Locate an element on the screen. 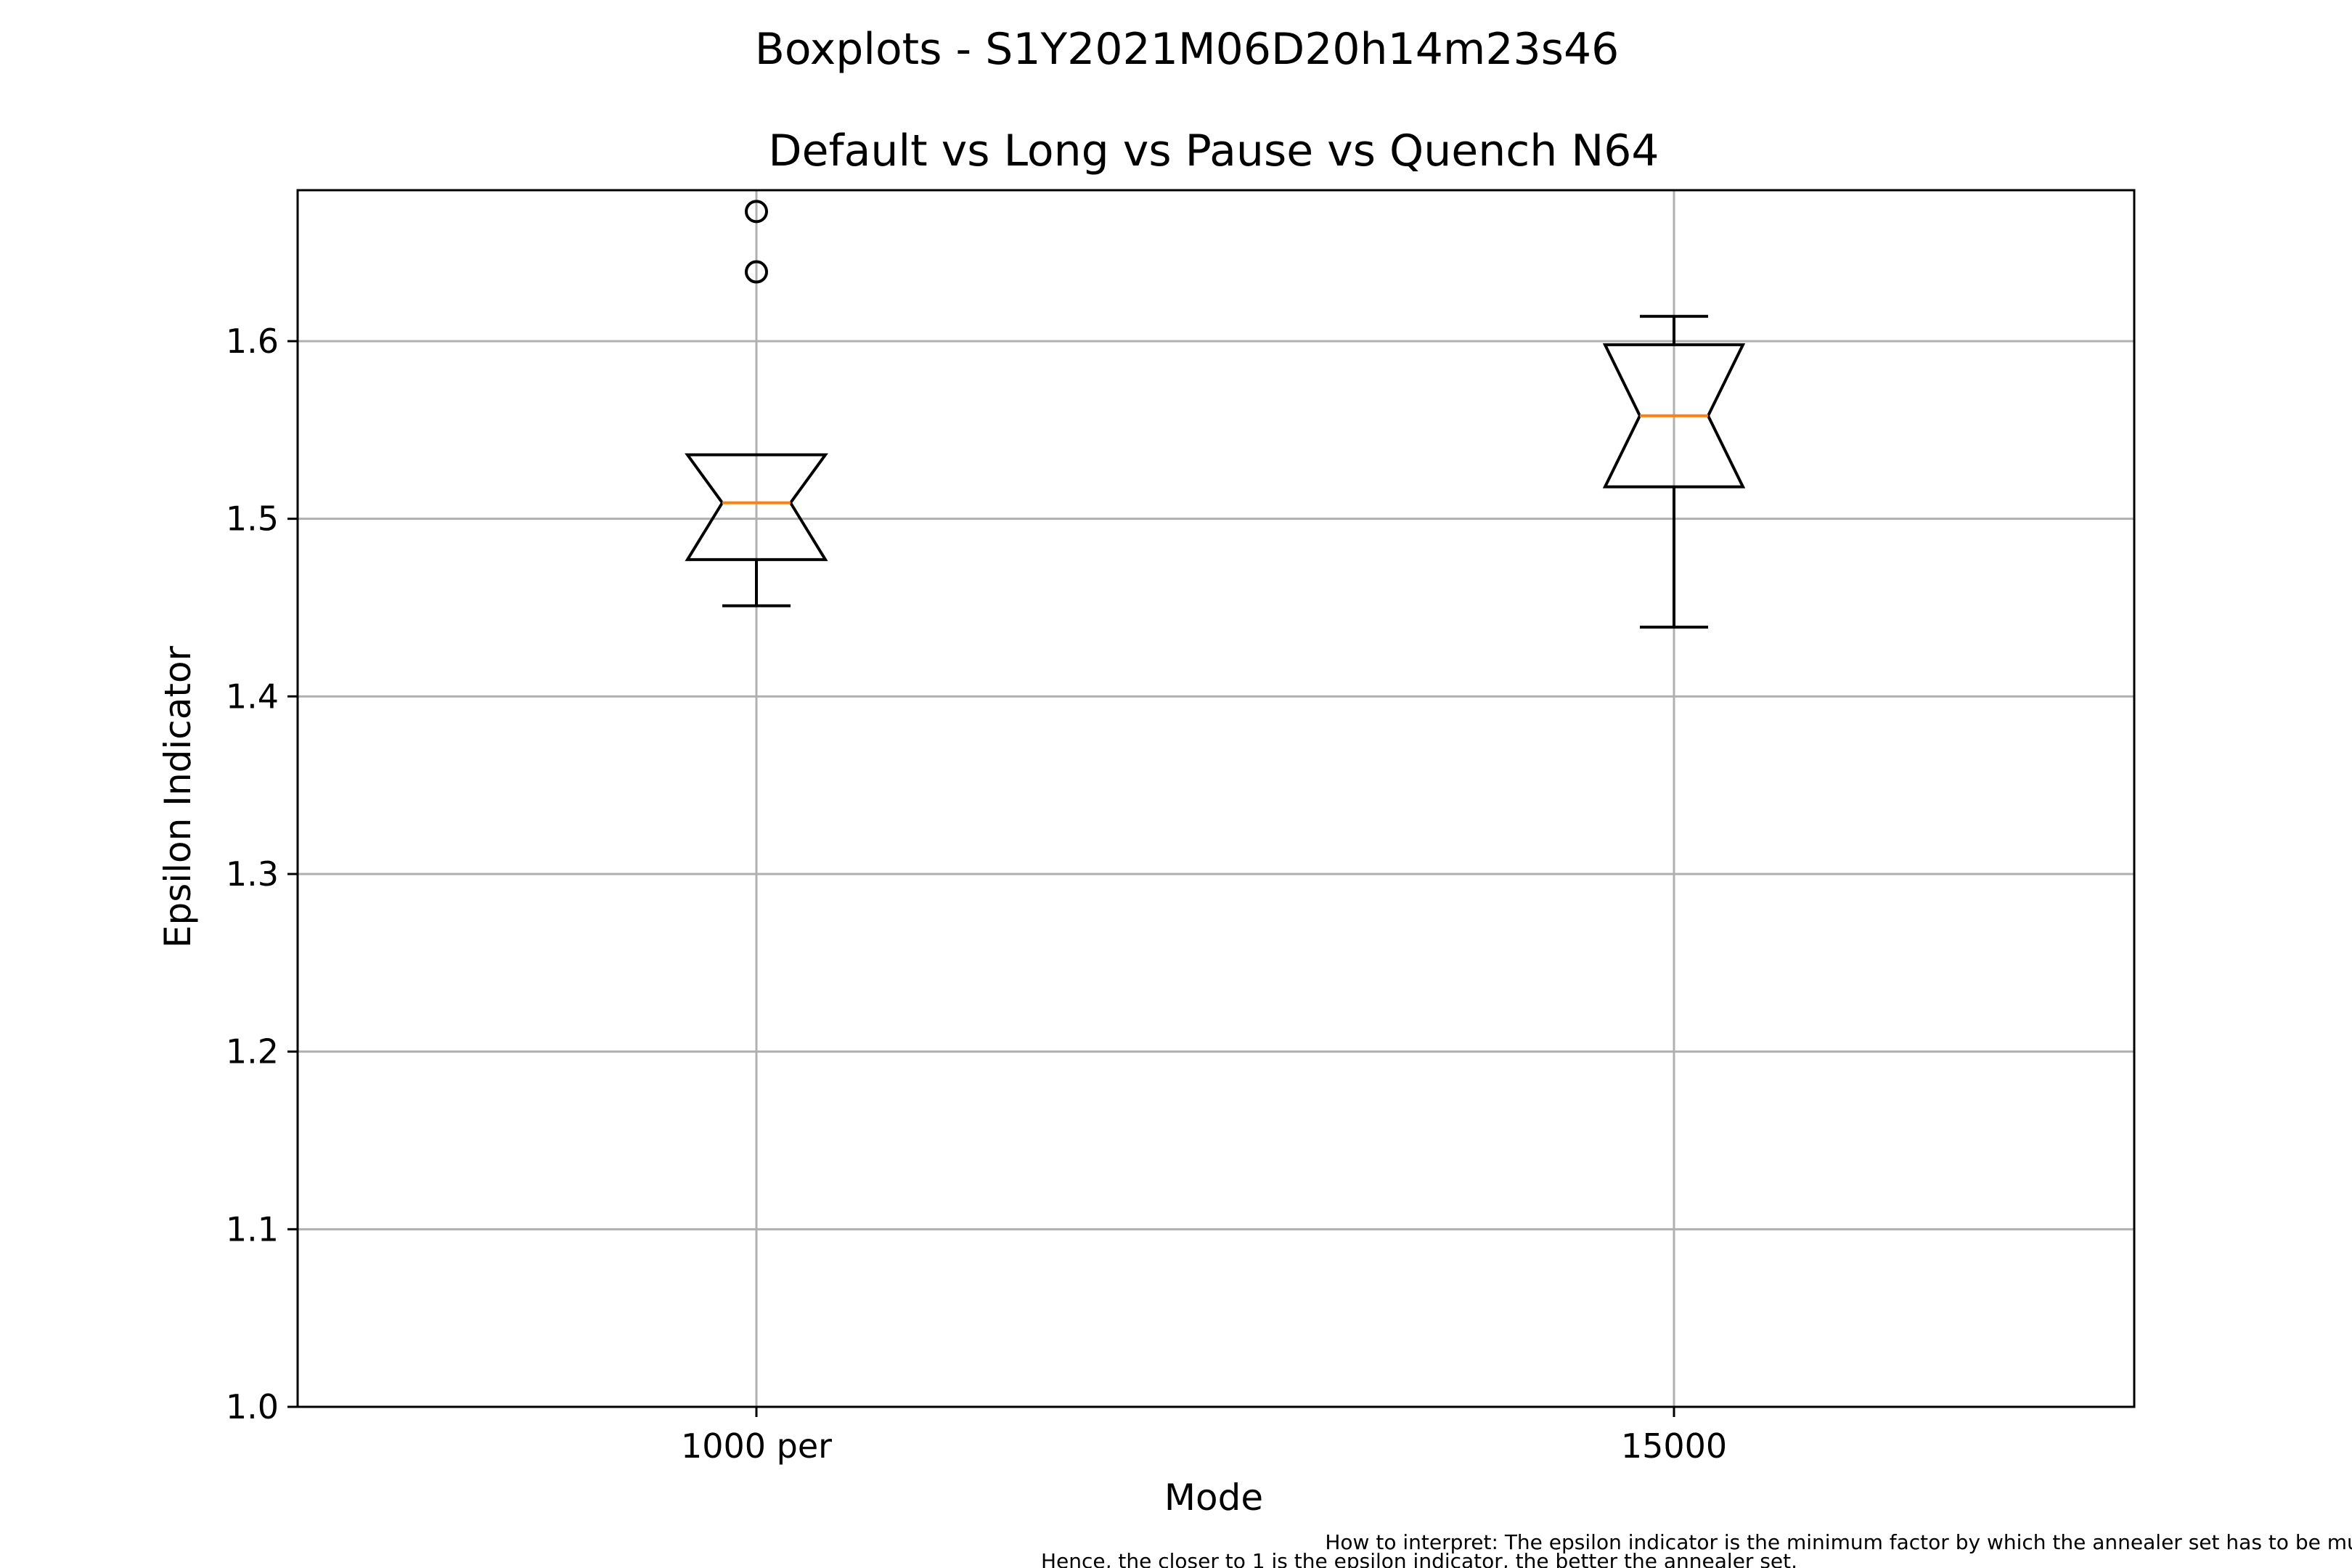  y-tick-label: 1.6 is located at coordinates (253, 342).